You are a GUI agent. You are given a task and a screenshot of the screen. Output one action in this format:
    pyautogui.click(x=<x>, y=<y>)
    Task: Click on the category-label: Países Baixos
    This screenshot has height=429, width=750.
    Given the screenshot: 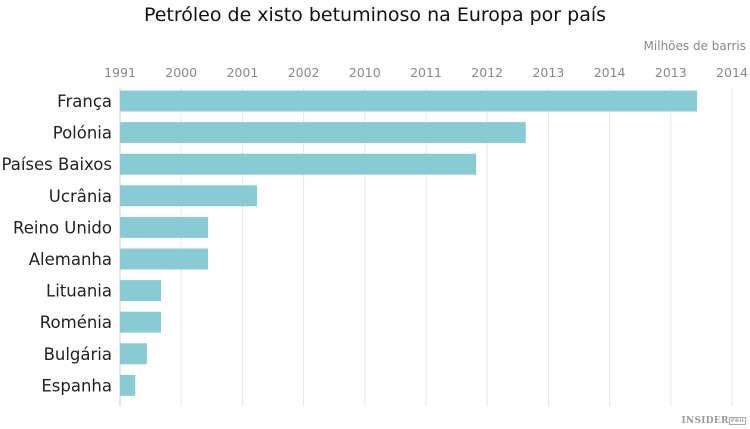 What is the action you would take?
    pyautogui.click(x=57, y=164)
    